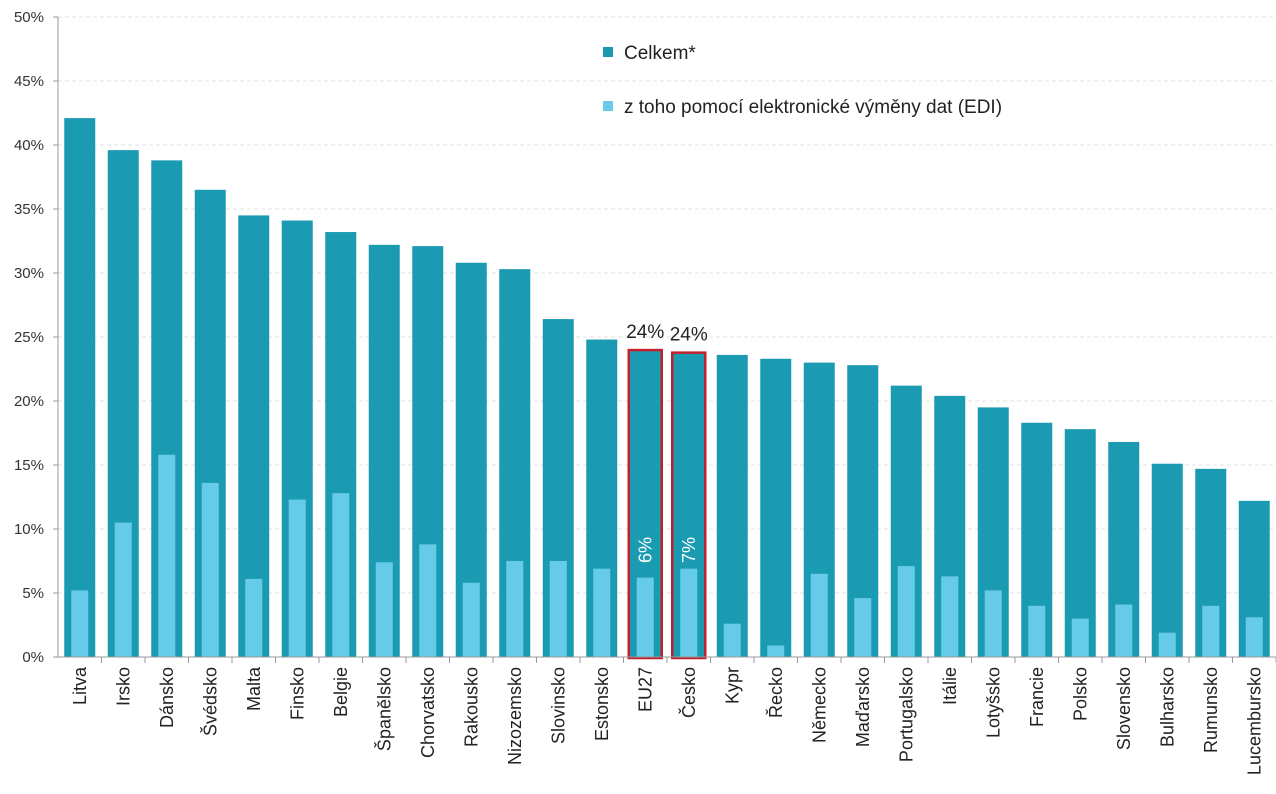  I want to click on bar-edi-lucembursko, so click(1254, 637).